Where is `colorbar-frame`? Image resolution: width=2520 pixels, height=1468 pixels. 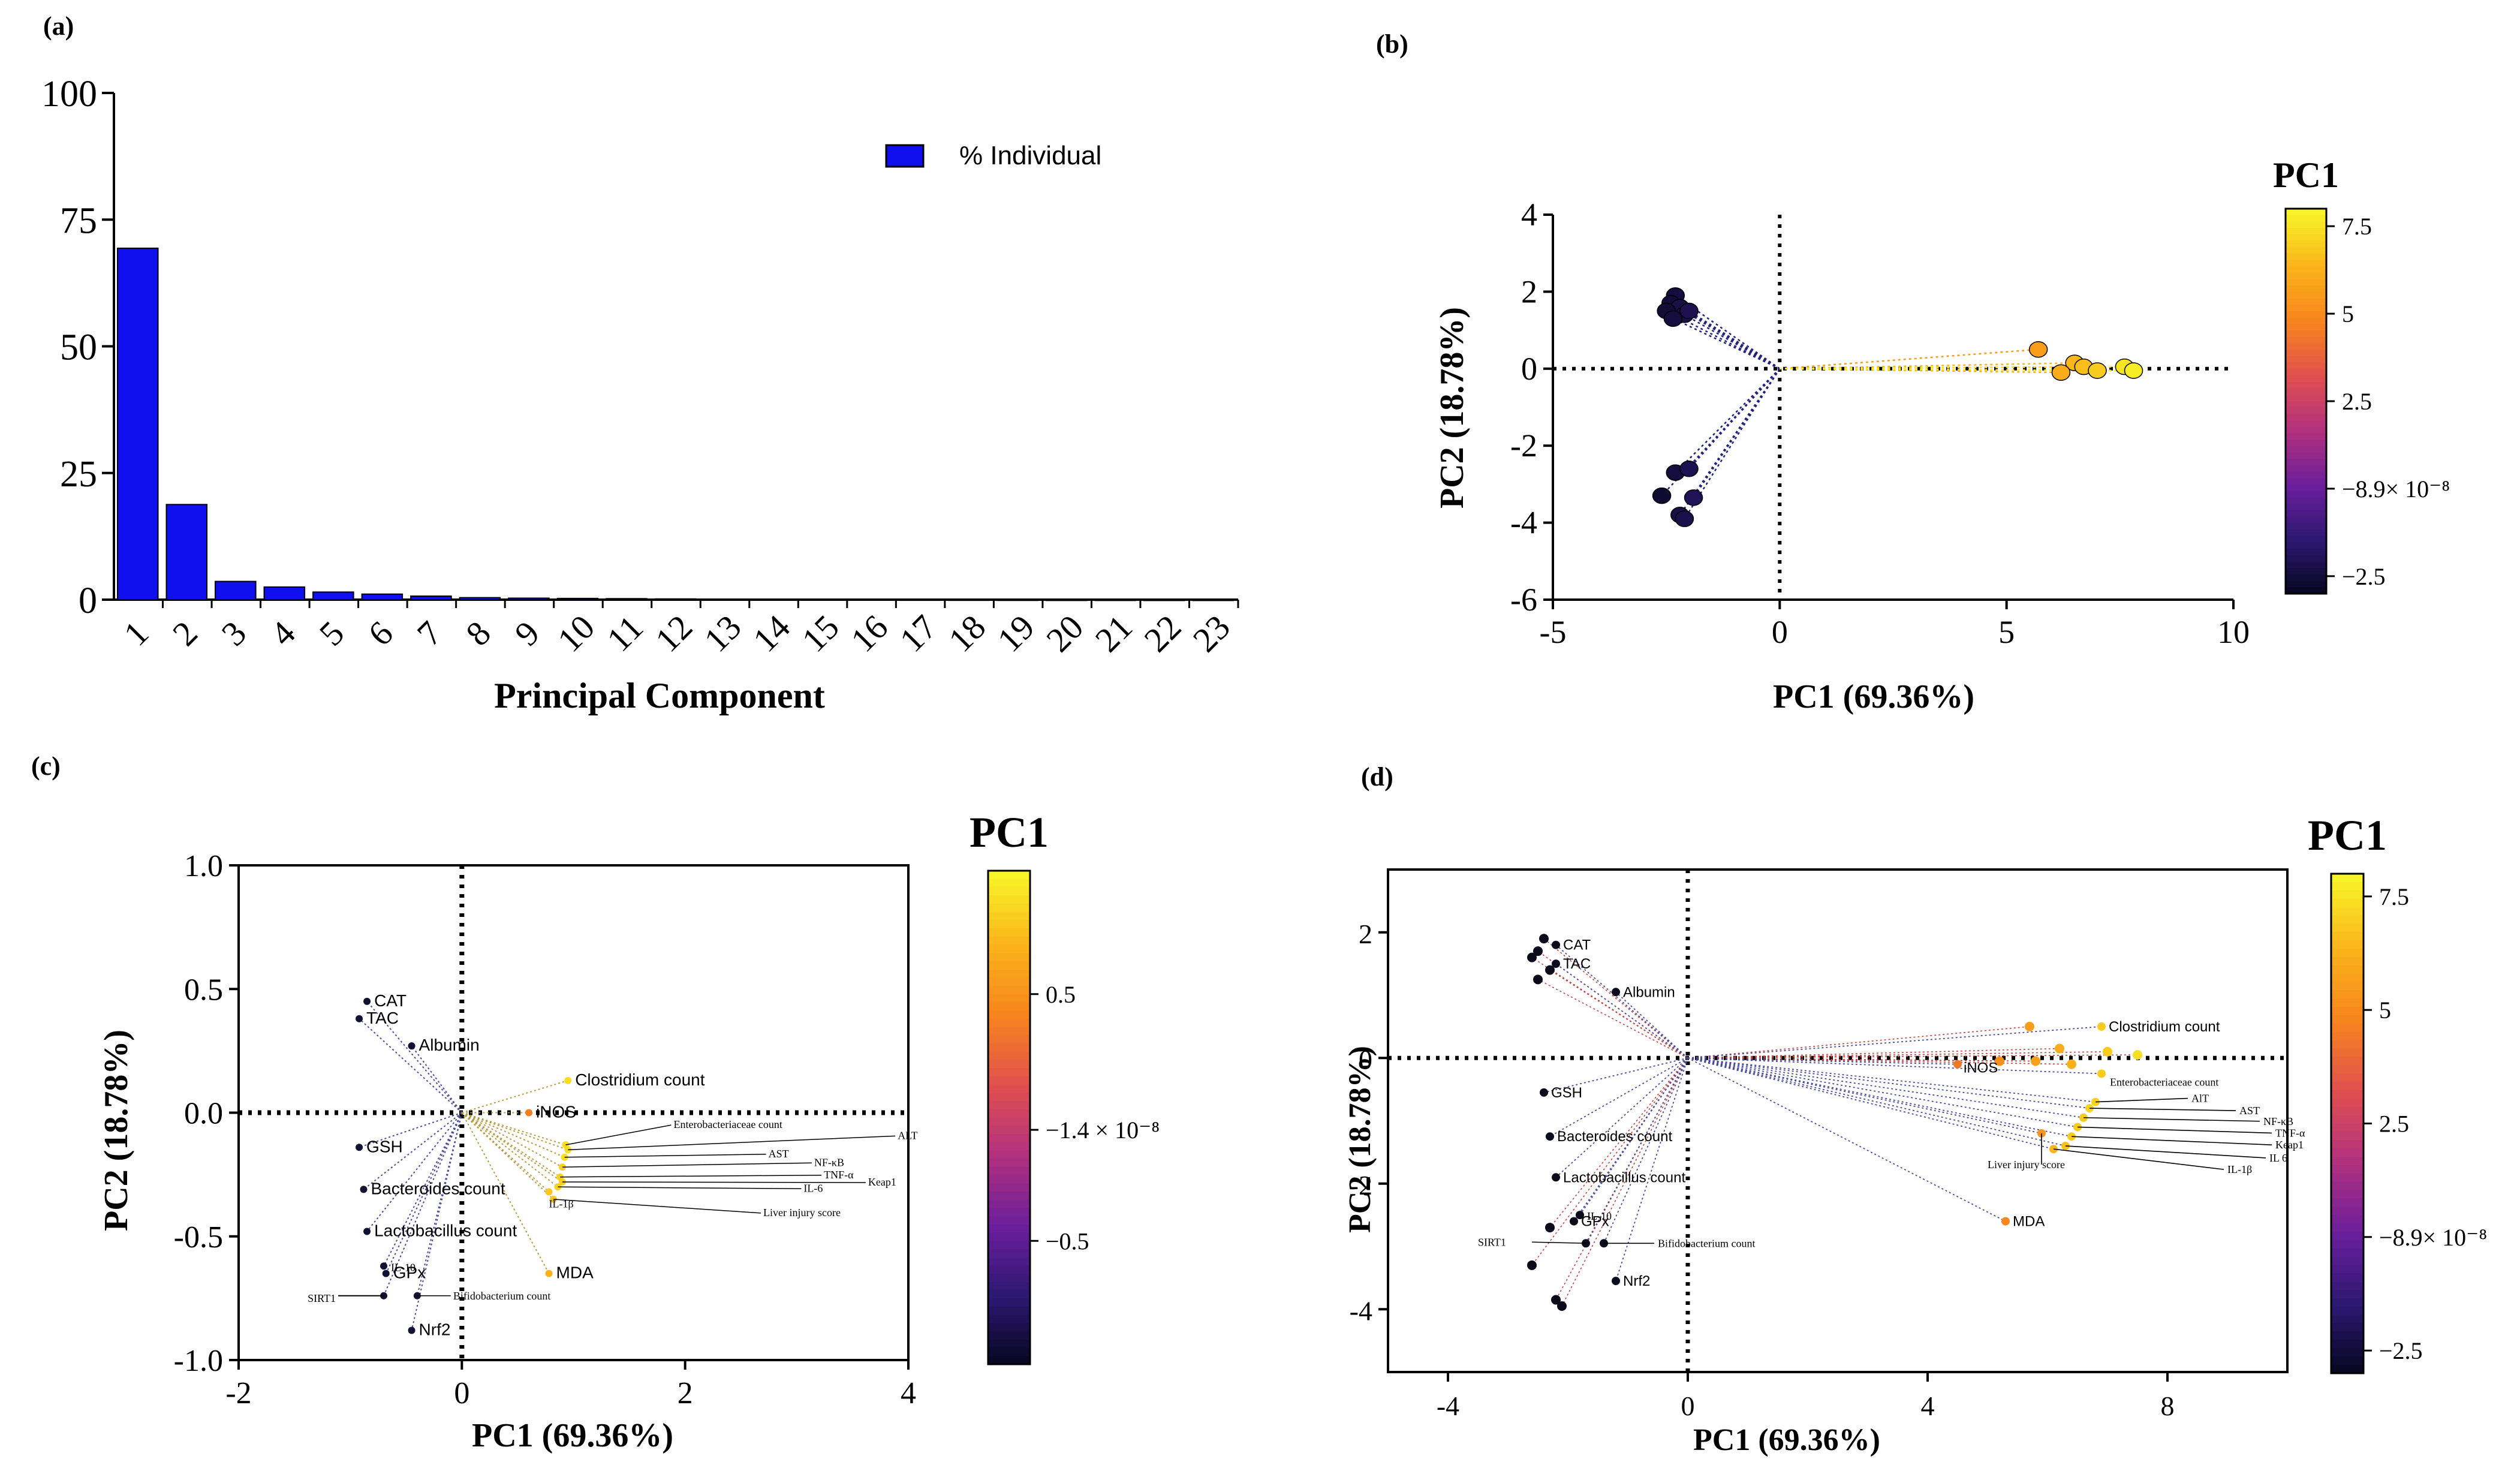
colorbar-frame is located at coordinates (1009, 1117).